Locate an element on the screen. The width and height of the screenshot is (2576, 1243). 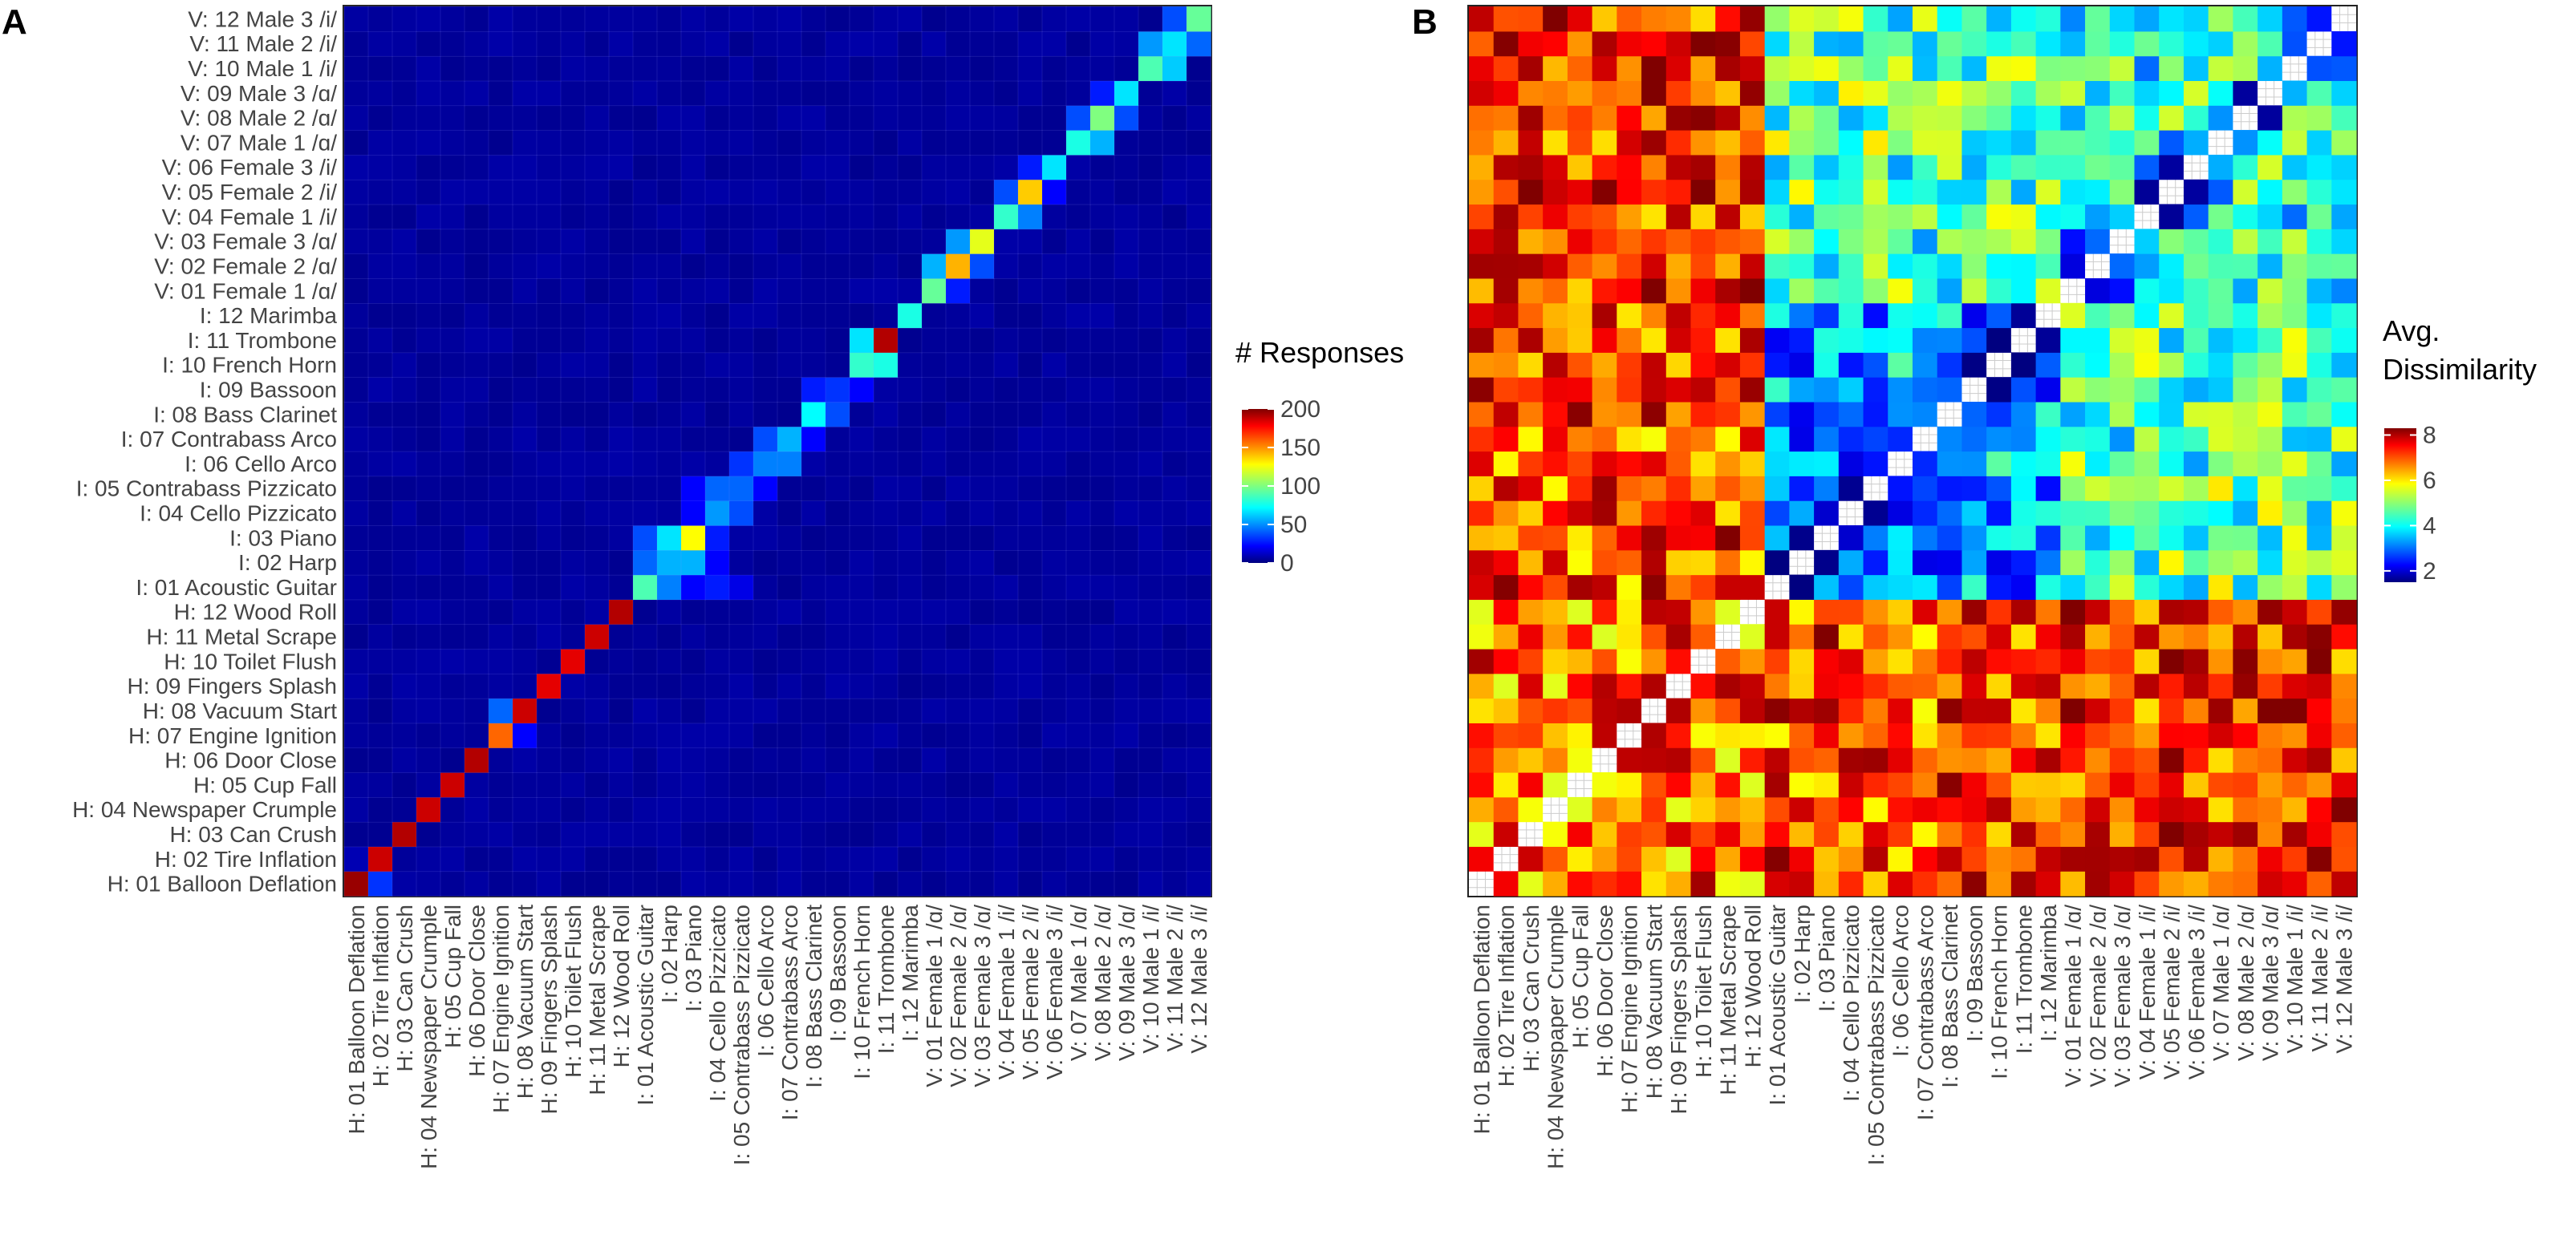
x-tick-label: V: 07 Male 1 /ɑ/ is located at coordinates (2221, 983).